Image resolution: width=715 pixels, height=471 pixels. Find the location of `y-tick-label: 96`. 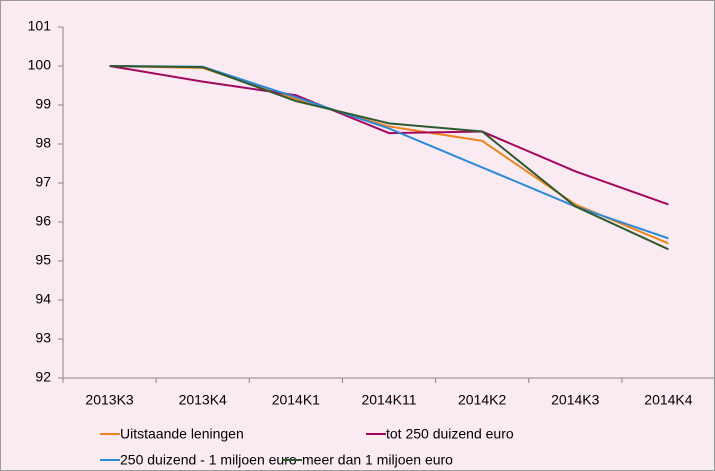

y-tick-label: 96 is located at coordinates (43, 221).